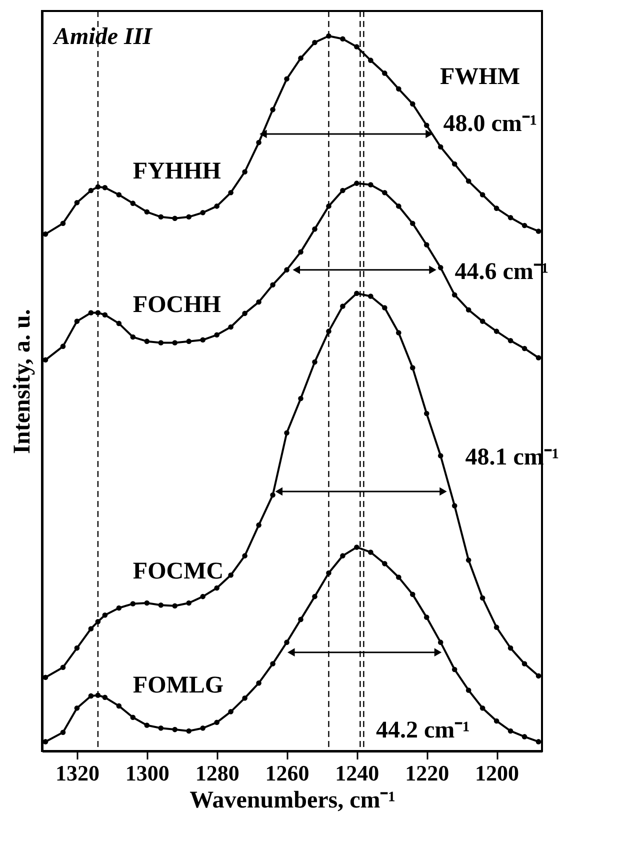  I want to click on x-tick-label: 1320, so click(77, 773).